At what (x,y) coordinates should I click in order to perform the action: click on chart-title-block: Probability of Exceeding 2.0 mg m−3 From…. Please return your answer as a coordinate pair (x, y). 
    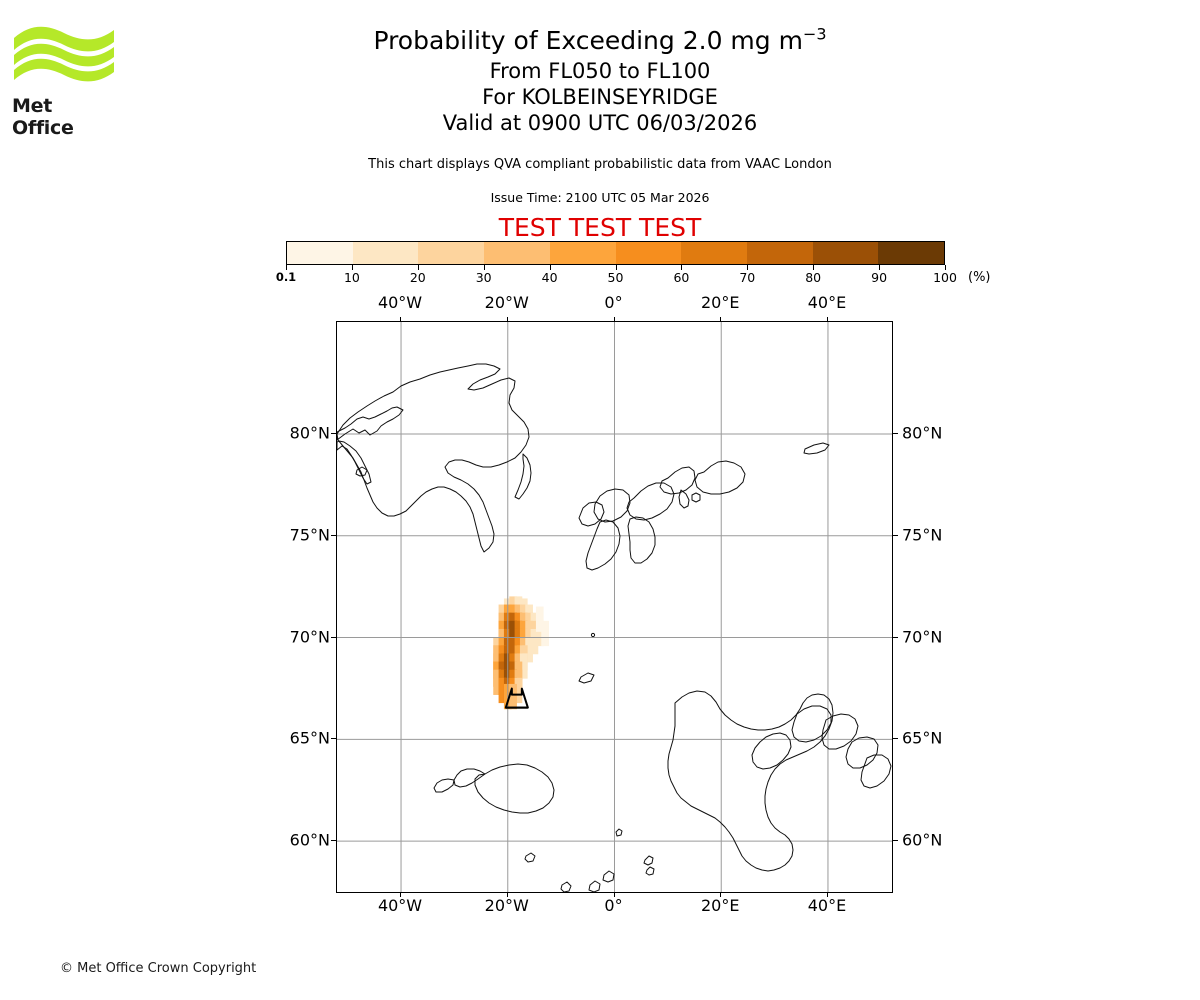
    Looking at the image, I should click on (600, 80).